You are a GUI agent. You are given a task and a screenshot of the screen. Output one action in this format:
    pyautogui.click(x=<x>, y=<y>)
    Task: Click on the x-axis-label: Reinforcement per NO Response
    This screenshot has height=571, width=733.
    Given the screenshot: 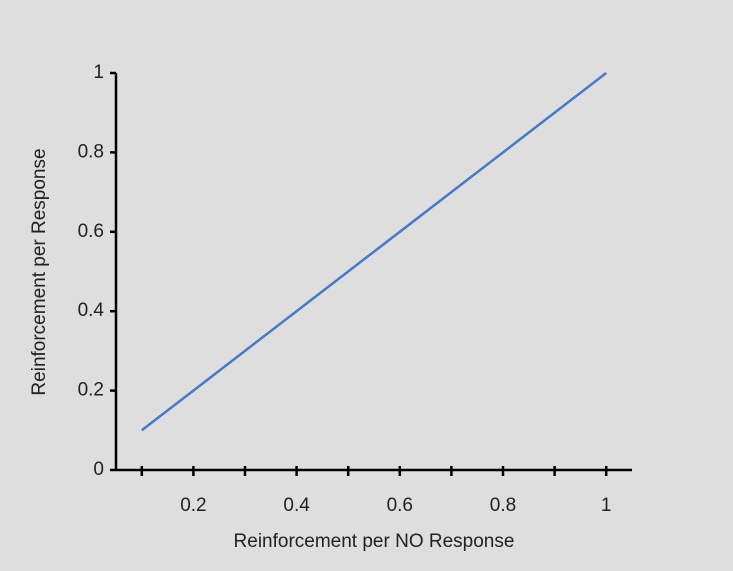 What is the action you would take?
    pyautogui.click(x=374, y=541)
    